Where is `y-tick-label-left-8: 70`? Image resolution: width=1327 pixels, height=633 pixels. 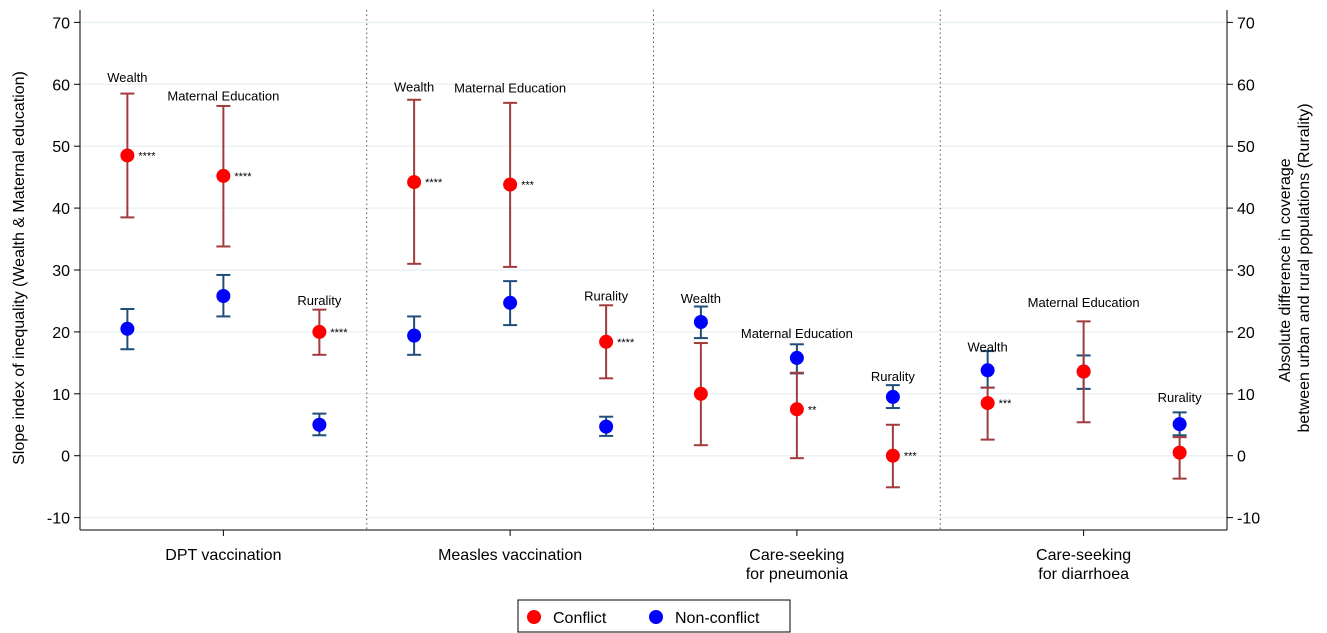 y-tick-label-left-8: 70 is located at coordinates (61, 23).